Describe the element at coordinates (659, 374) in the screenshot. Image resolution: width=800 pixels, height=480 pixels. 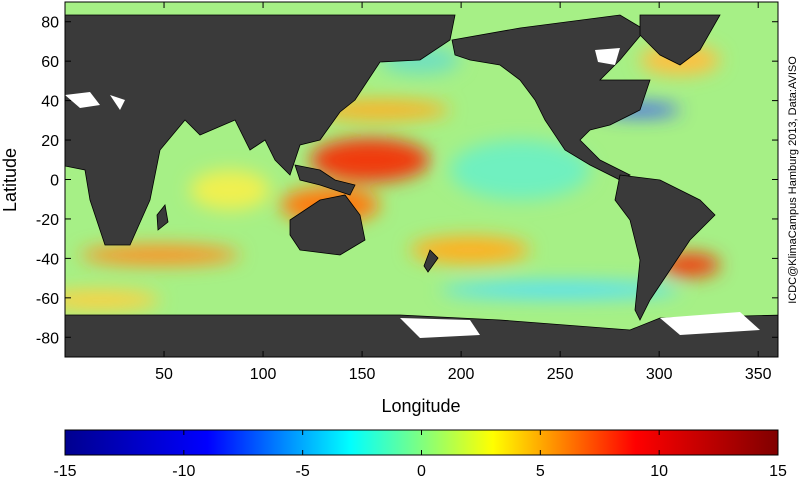
I see `x-tick-label: 300` at that location.